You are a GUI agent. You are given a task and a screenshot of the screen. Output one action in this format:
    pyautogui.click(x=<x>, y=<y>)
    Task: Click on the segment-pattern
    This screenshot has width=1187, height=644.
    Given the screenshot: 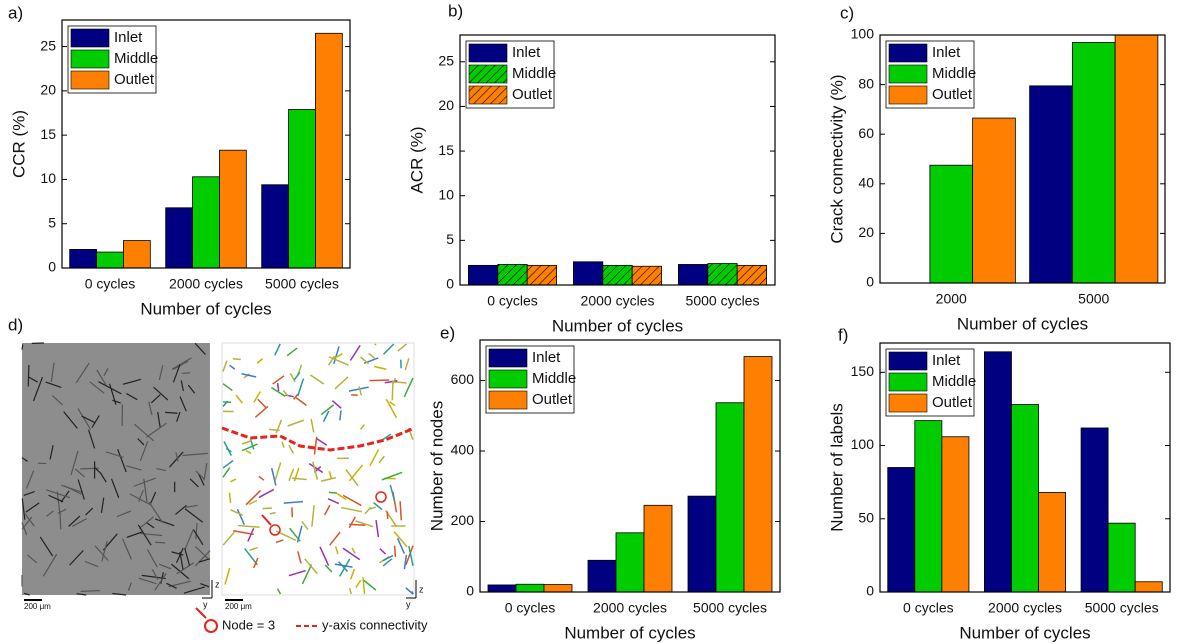 What is the action you would take?
    pyautogui.click(x=318, y=469)
    